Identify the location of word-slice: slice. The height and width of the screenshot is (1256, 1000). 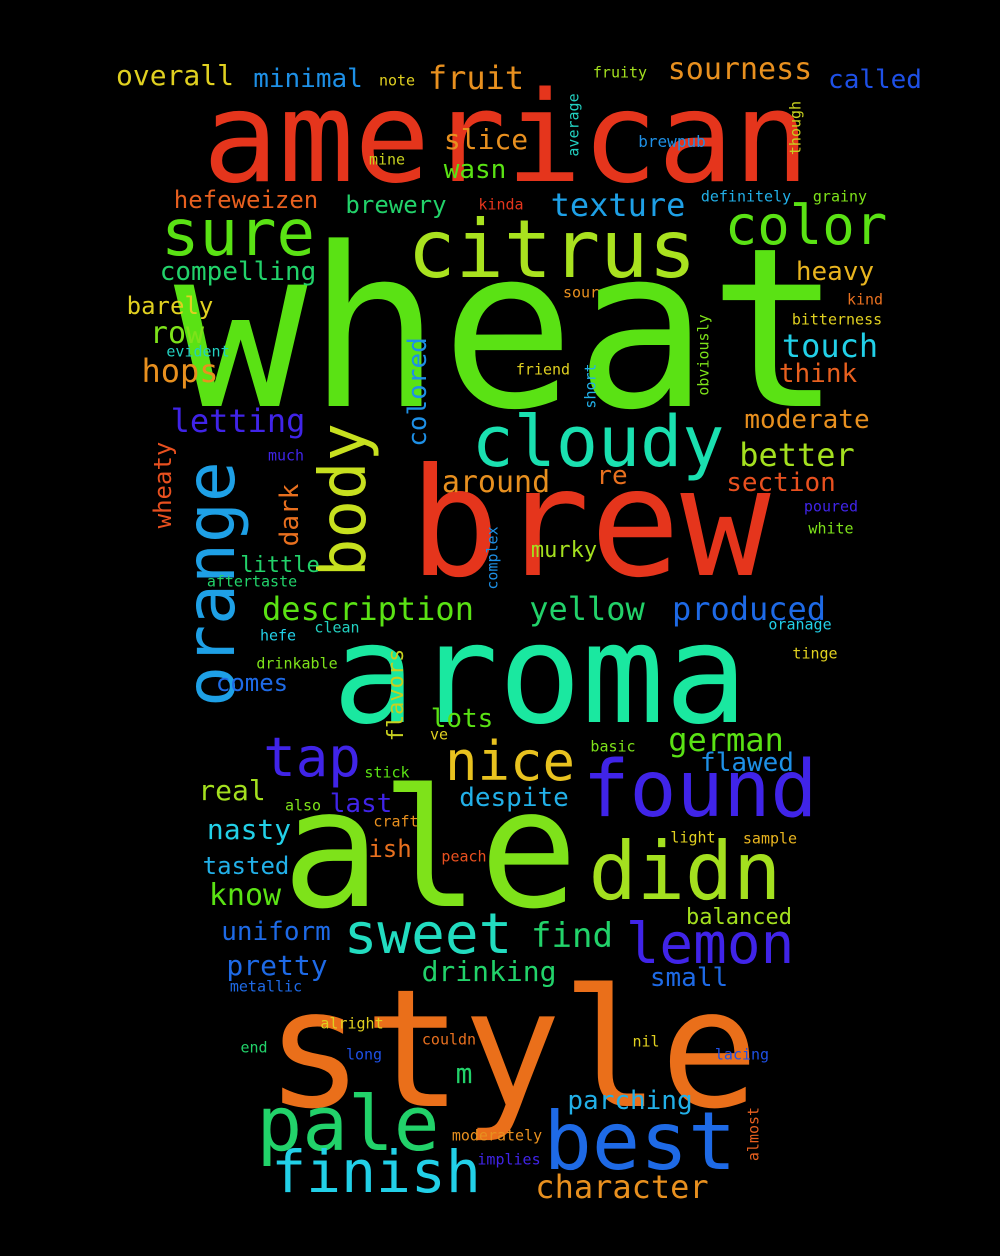
(486, 139).